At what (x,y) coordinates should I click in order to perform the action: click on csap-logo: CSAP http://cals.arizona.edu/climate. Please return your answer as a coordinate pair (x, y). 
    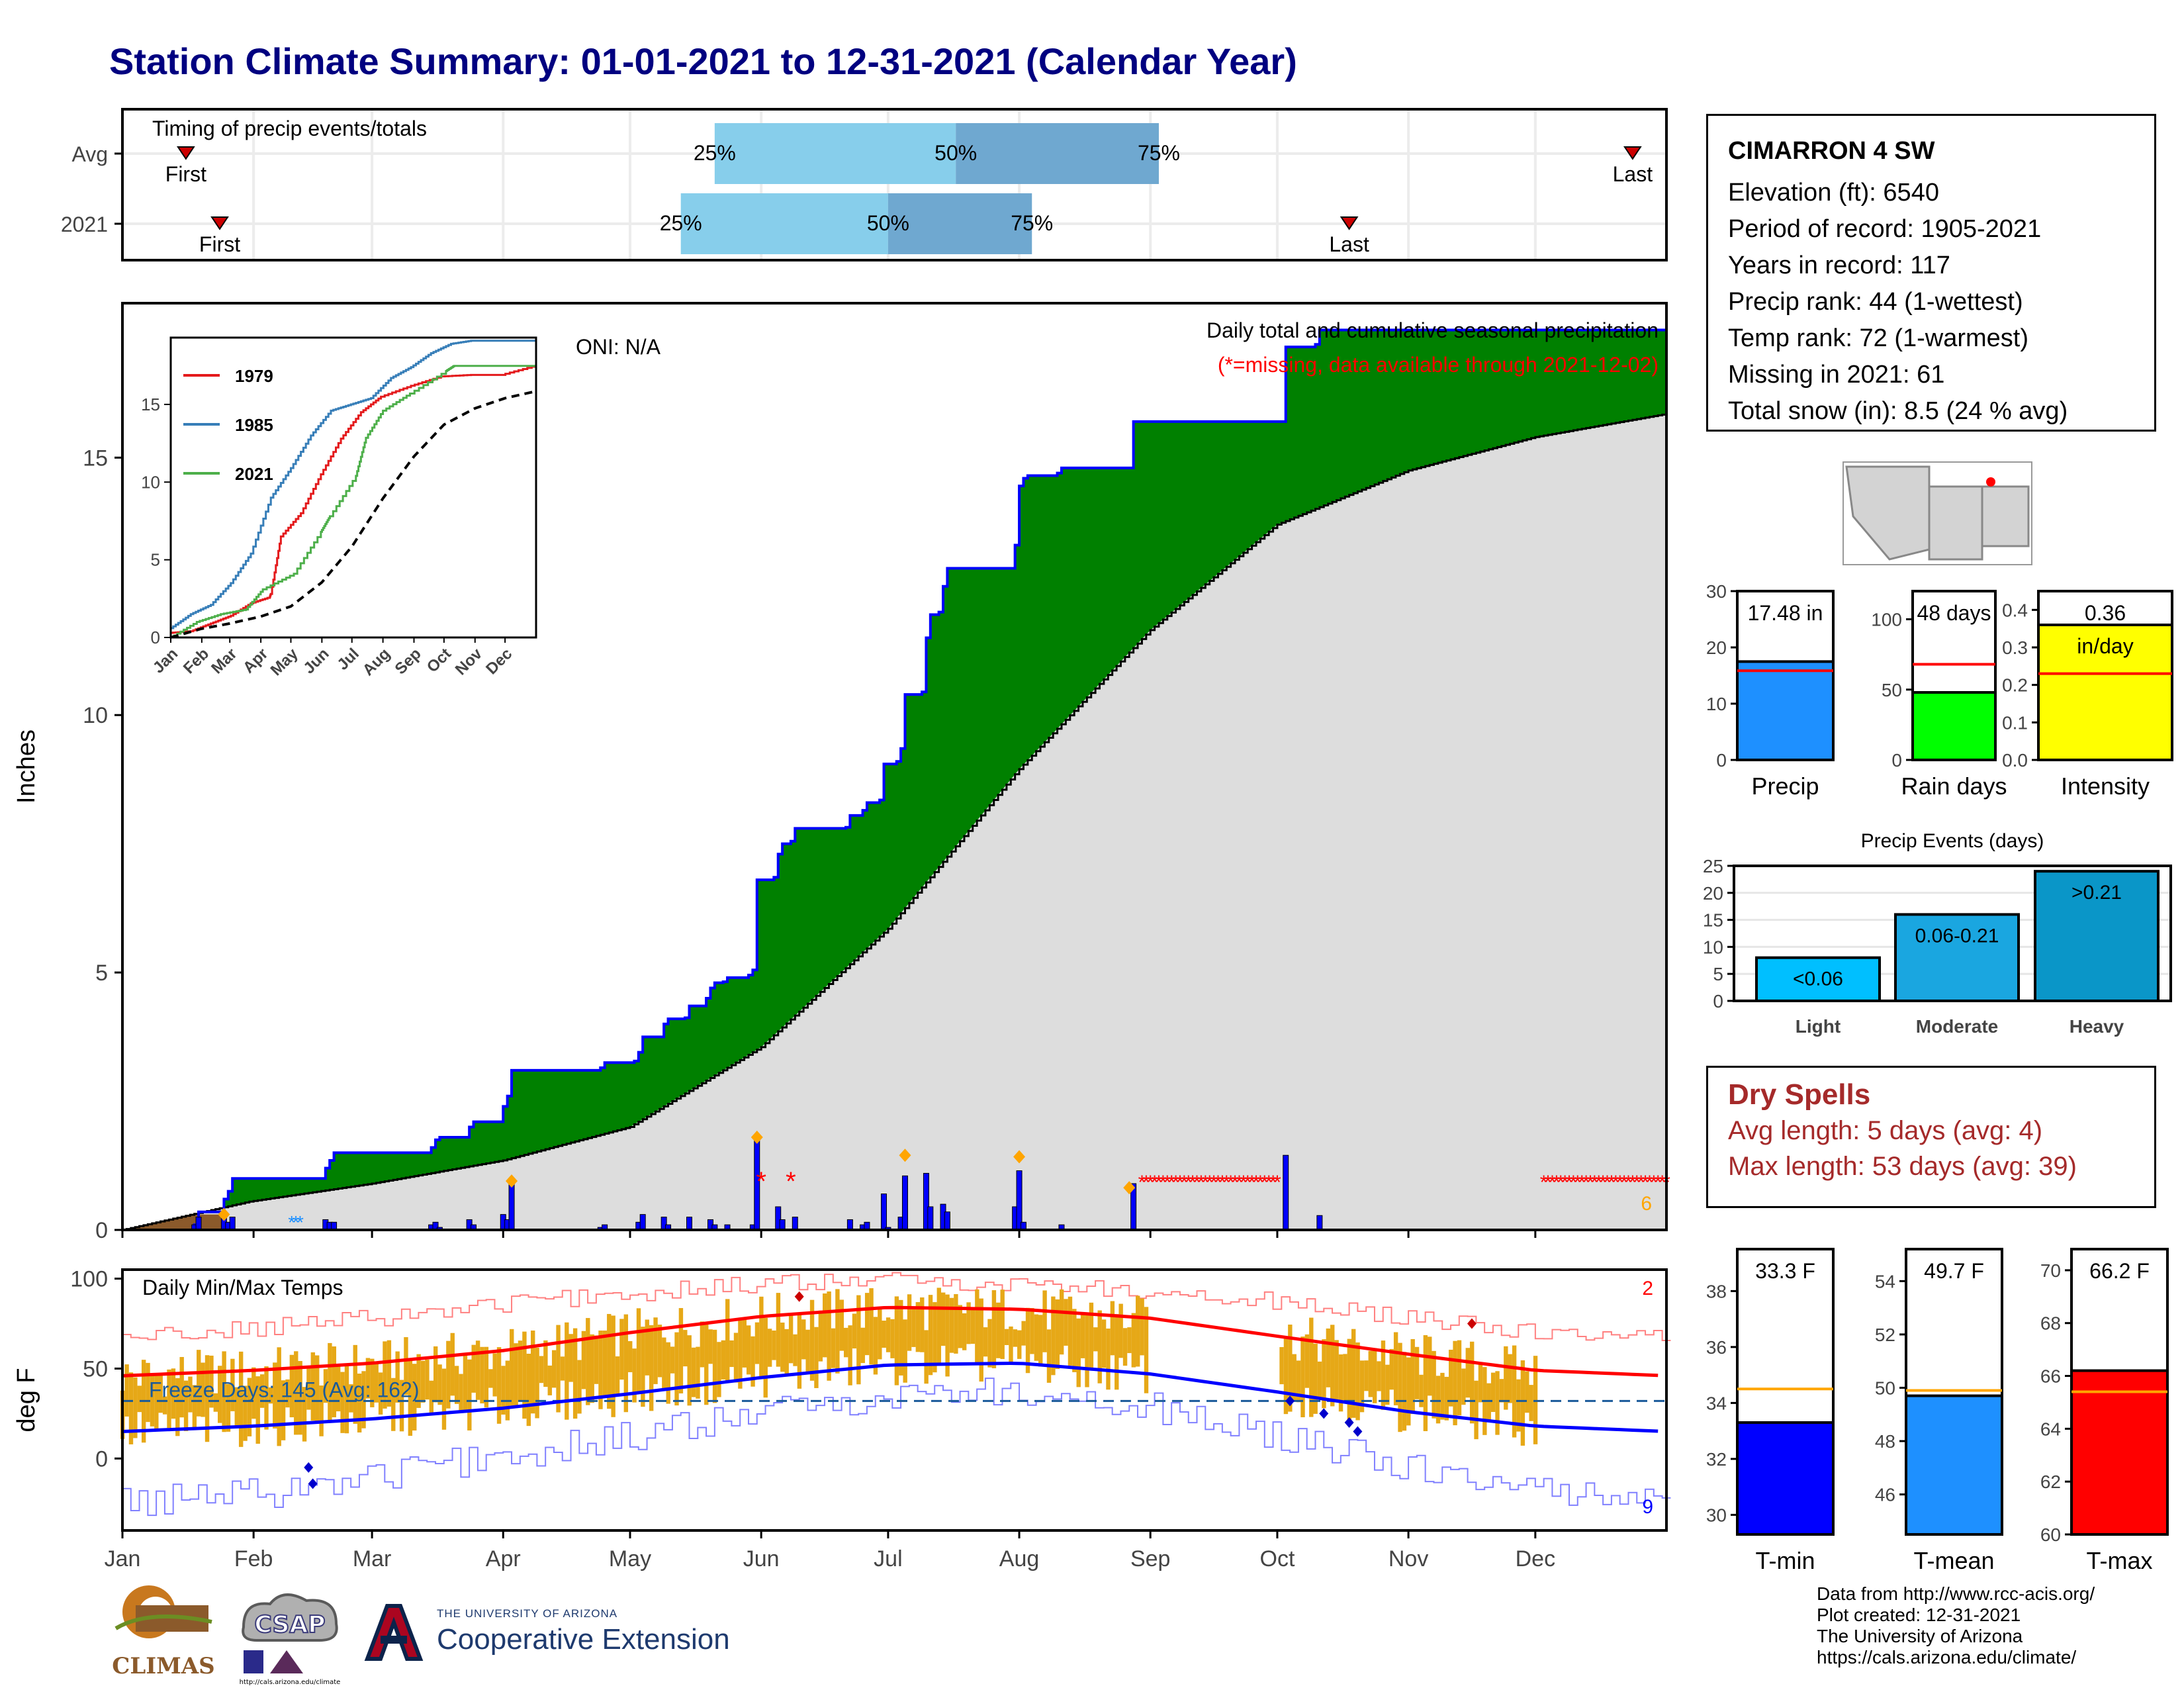
    Looking at the image, I should click on (289, 1637).